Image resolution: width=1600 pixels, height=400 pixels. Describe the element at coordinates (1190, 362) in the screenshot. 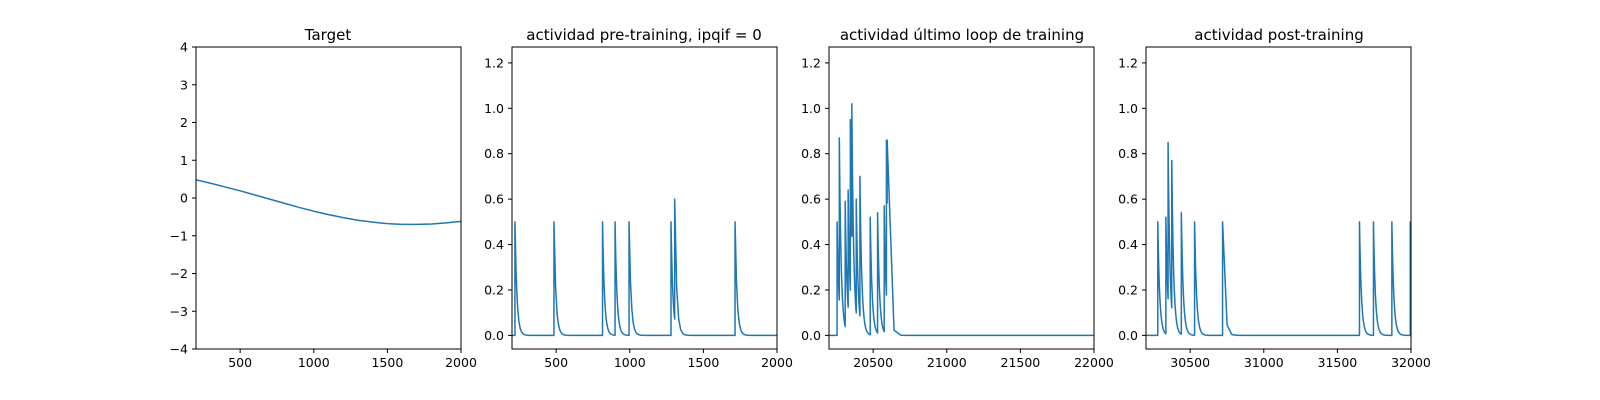

I see `x-tick-label: 30500` at that location.